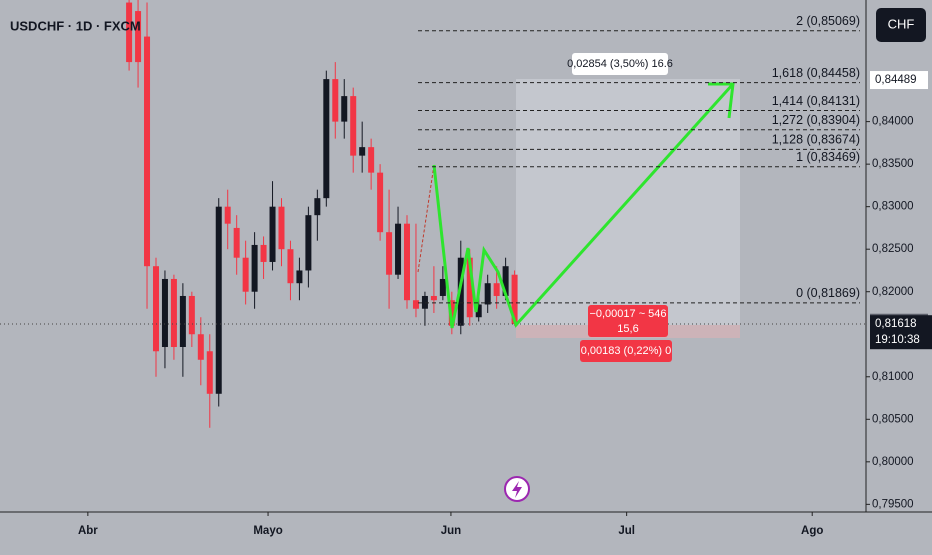  Describe the element at coordinates (893, 504) in the screenshot. I see `y-tick-label: 0,79500` at that location.